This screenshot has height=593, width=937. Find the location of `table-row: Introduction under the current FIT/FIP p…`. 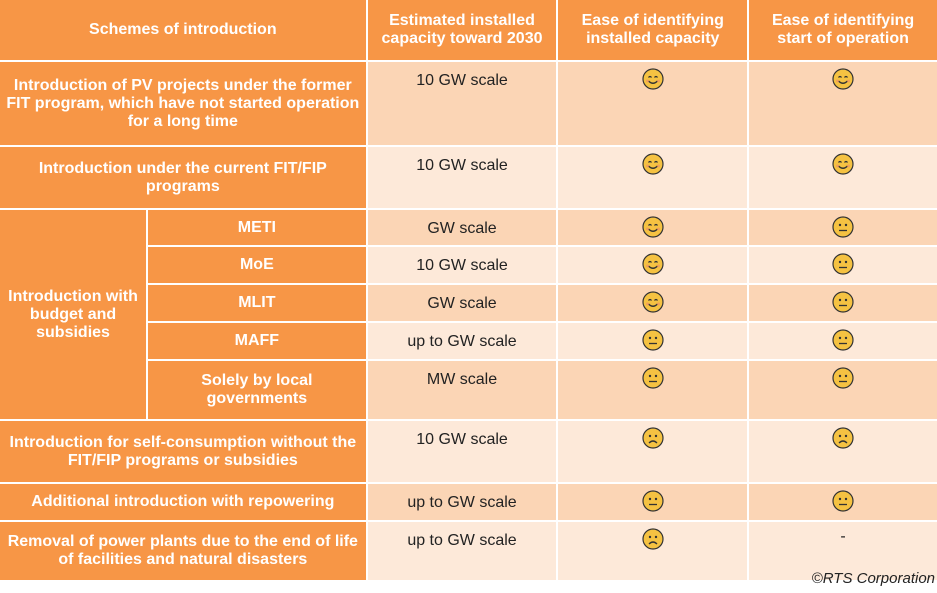

table-row: Introduction under the current FIT/FIP p… is located at coordinates (468, 177).